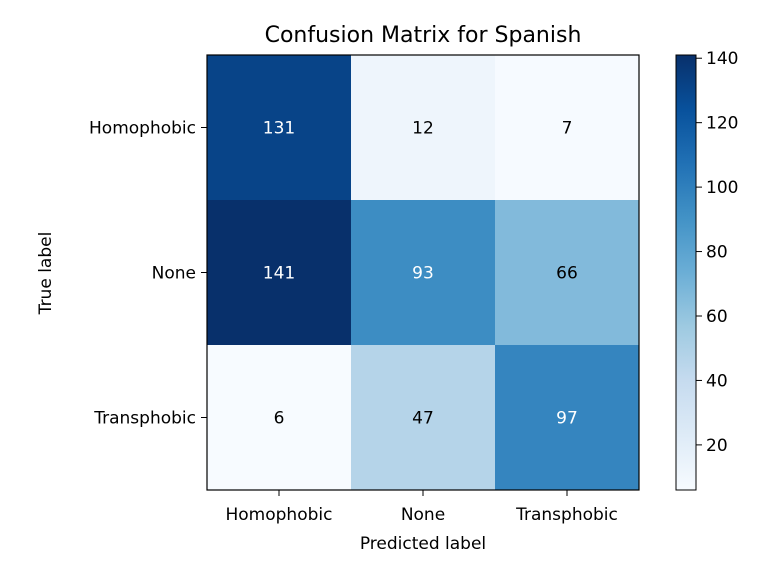 The image size is (777, 572). Describe the element at coordinates (566, 515) in the screenshot. I see `x-tick-label-2: Transphobic` at that location.